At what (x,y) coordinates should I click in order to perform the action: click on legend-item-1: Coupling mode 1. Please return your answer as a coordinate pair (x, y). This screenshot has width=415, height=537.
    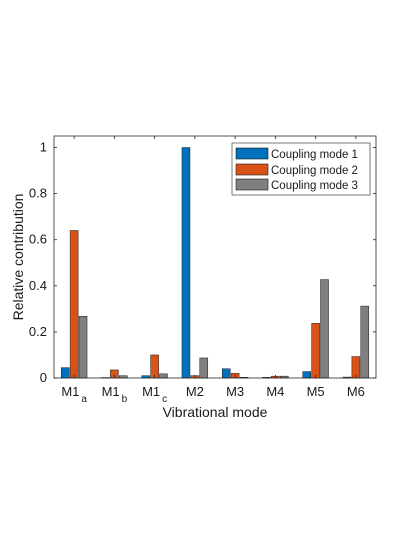
    Looking at the image, I should click on (296, 154).